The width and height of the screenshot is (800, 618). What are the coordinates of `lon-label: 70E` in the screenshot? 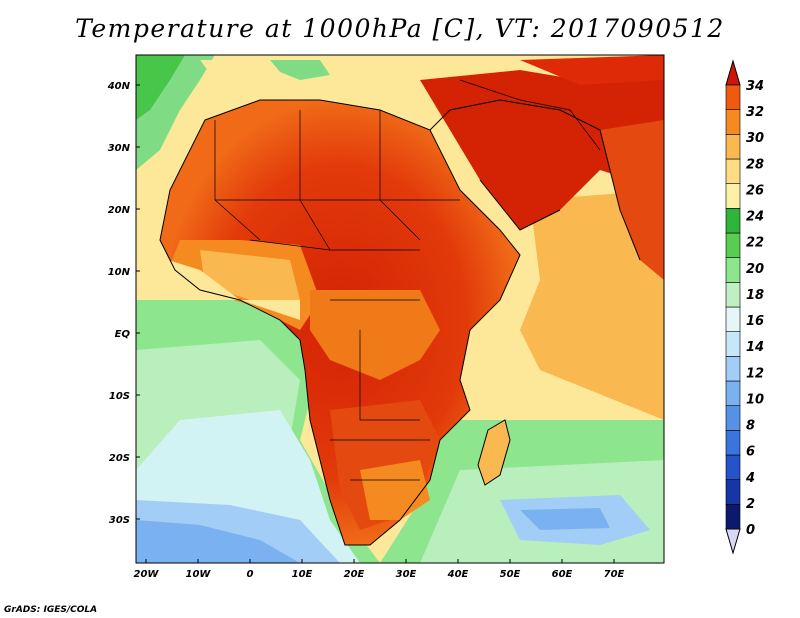 It's located at (614, 574).